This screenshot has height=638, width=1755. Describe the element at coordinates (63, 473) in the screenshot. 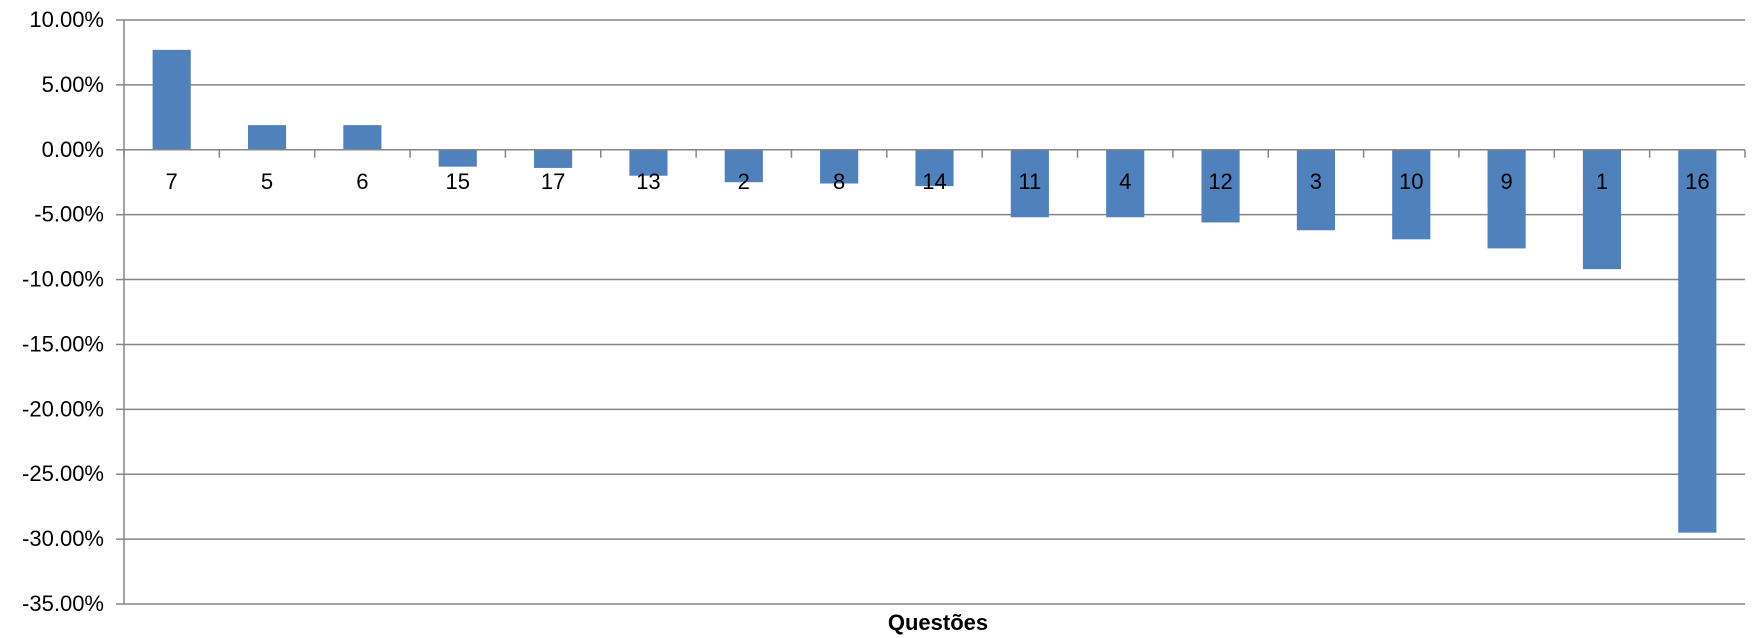

I see `y-tick-label: -25.00%` at that location.